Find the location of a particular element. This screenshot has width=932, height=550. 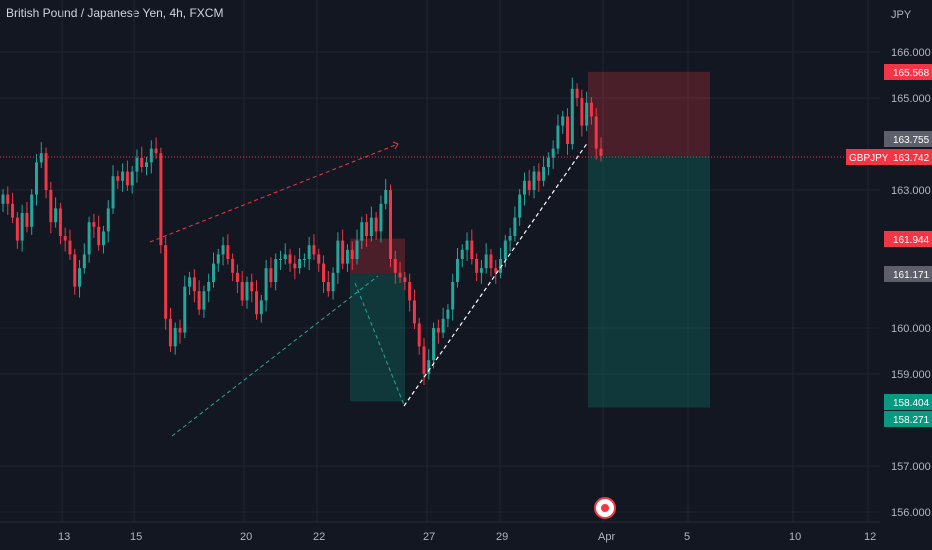

current-price-tag is located at coordinates (889, 157).